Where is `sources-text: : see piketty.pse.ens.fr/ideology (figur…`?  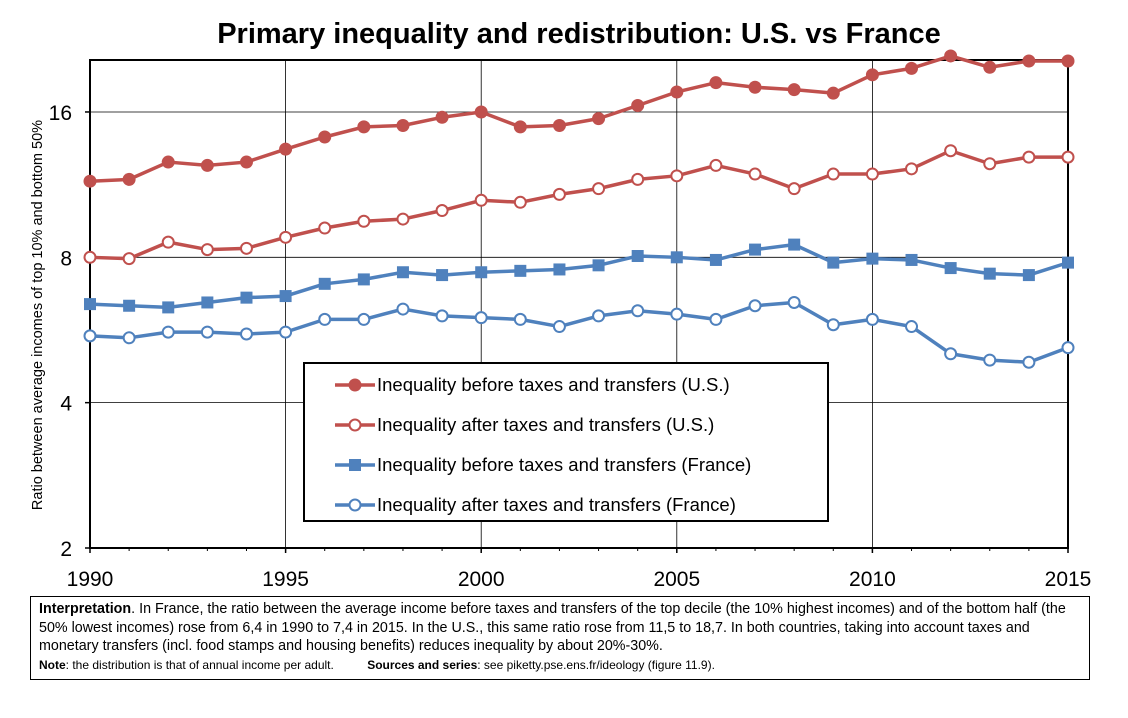 sources-text: : see piketty.pse.ens.fr/ideology (figur… is located at coordinates (596, 664).